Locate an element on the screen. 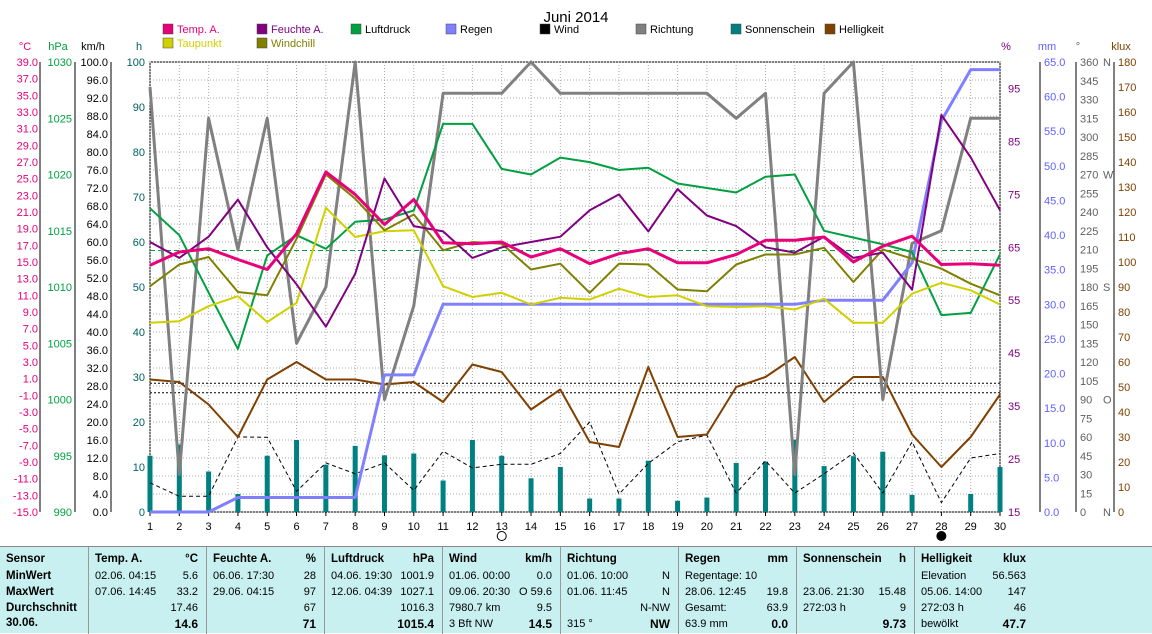 The height and width of the screenshot is (634, 1152). wind-tick-label: 28.0 is located at coordinates (97, 387).